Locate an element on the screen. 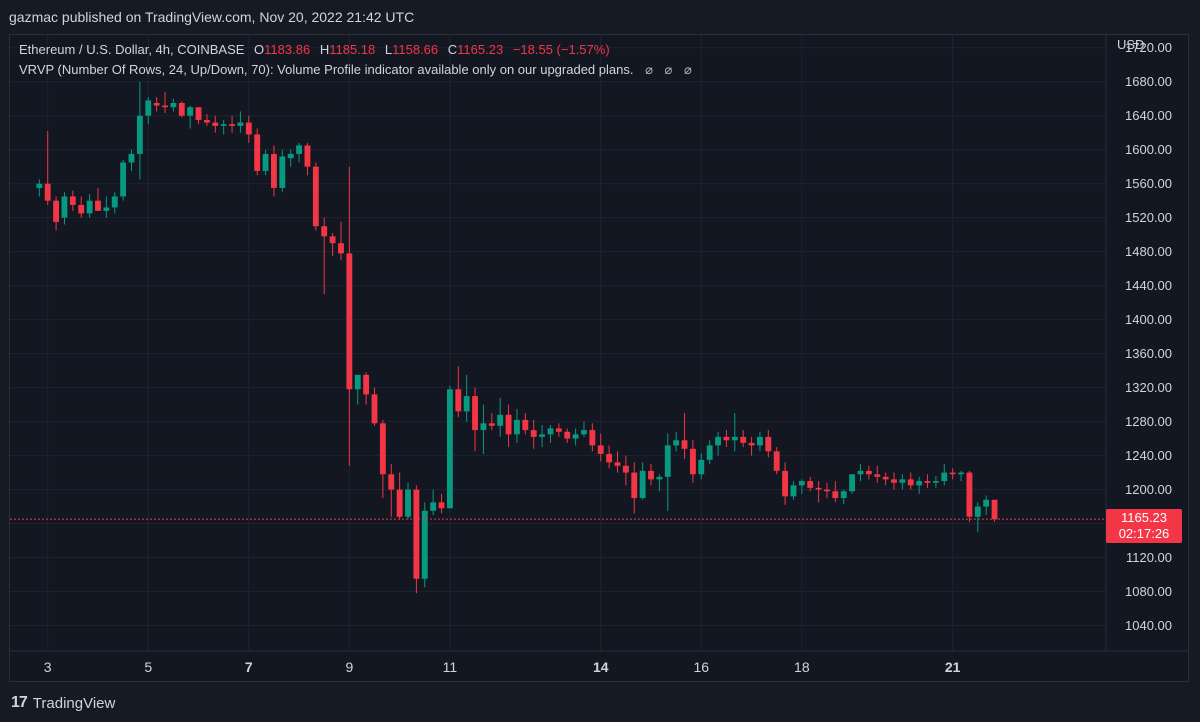 This screenshot has height=722, width=1200. last-price-tag: 1165.23 02:17:26 is located at coordinates (1144, 526).